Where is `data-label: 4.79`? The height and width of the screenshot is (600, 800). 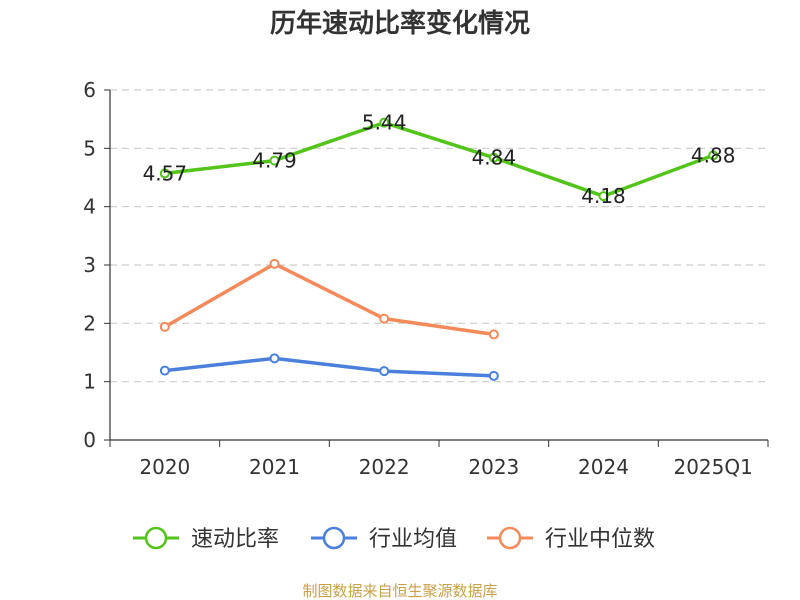
data-label: 4.79 is located at coordinates (274, 161).